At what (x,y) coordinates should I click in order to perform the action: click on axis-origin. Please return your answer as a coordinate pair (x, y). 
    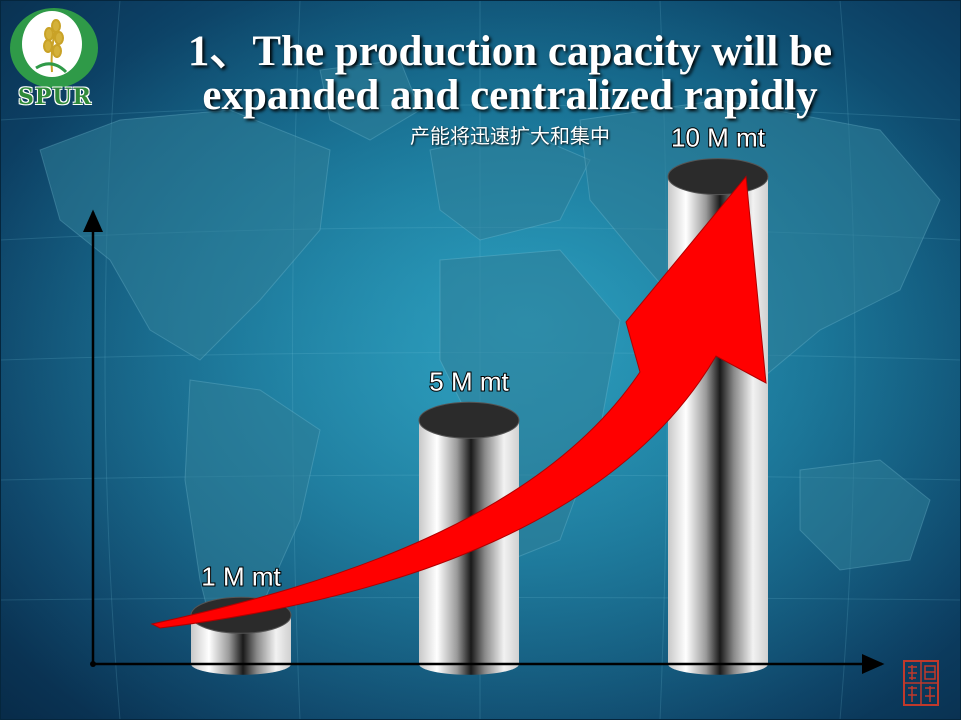
    Looking at the image, I should click on (93, 664).